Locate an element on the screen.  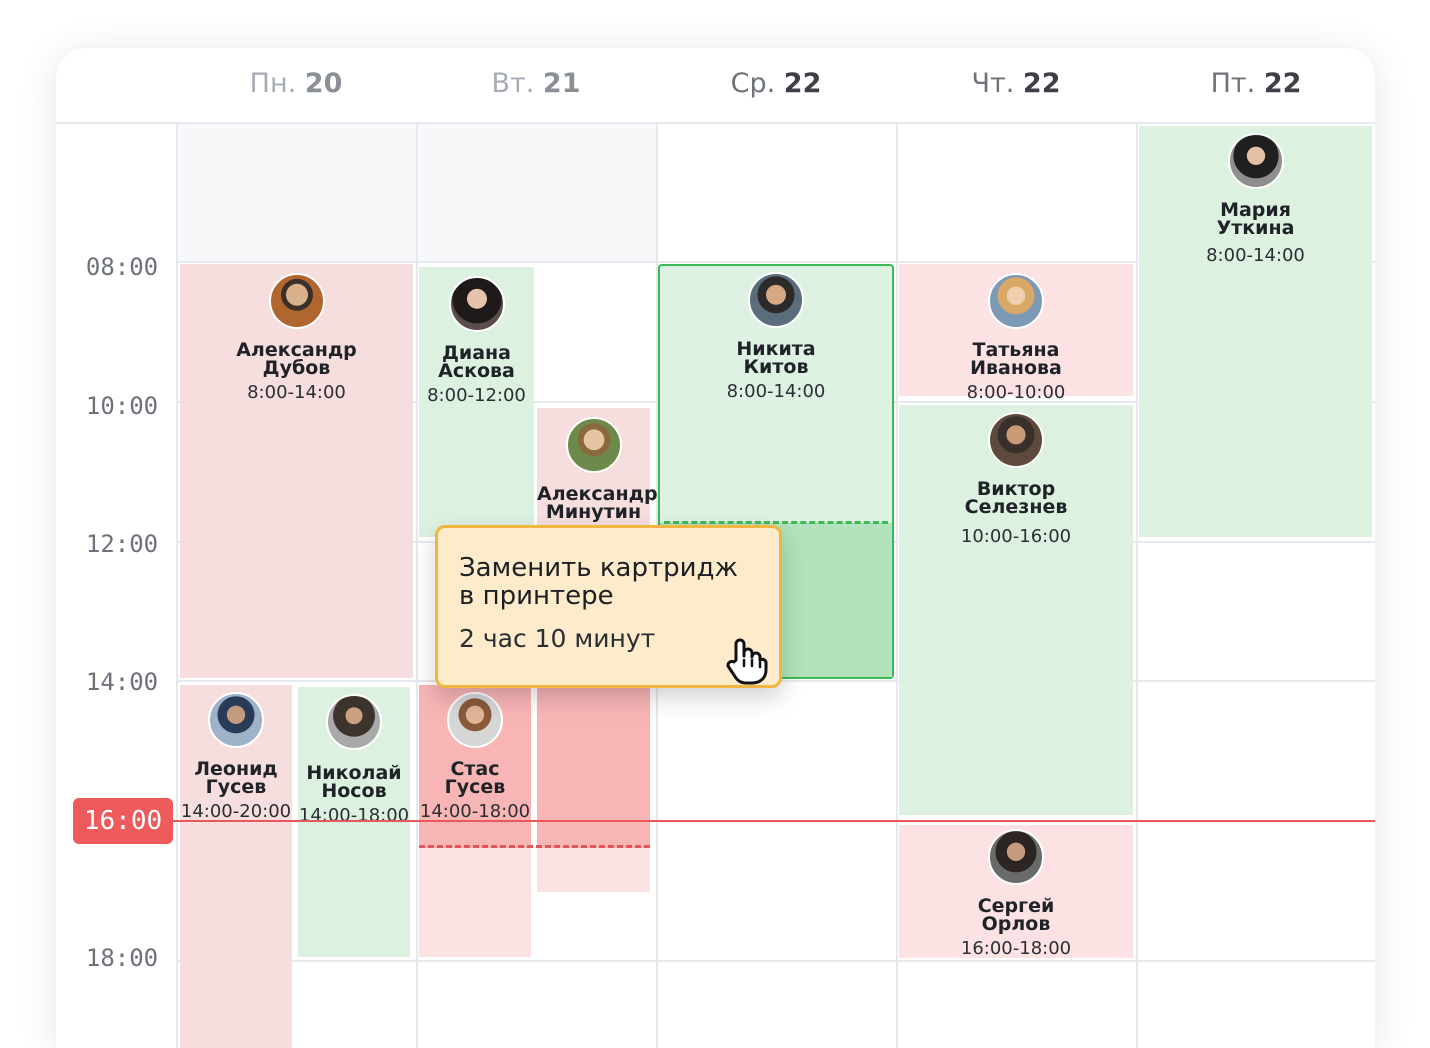
event-time: 8:00-10:00 is located at coordinates (1016, 392).